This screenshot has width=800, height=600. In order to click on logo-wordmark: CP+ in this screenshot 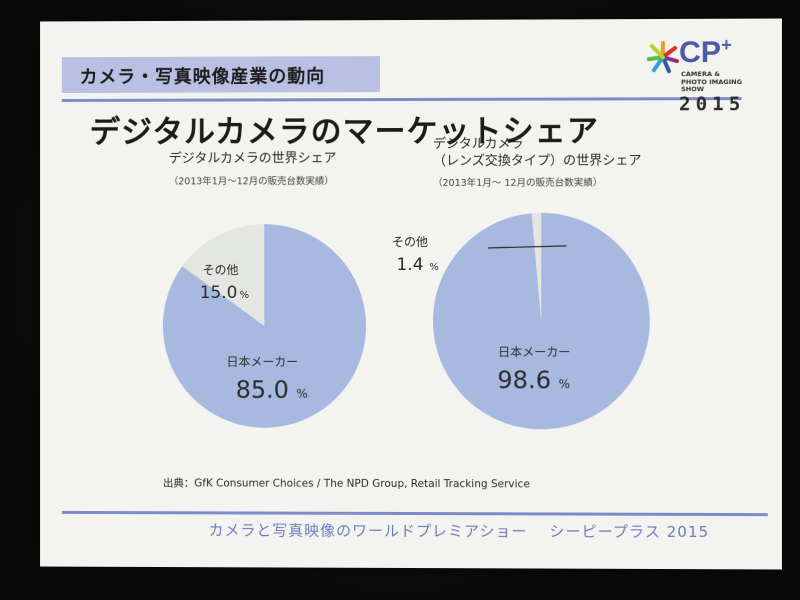, I will do `click(705, 52)`.